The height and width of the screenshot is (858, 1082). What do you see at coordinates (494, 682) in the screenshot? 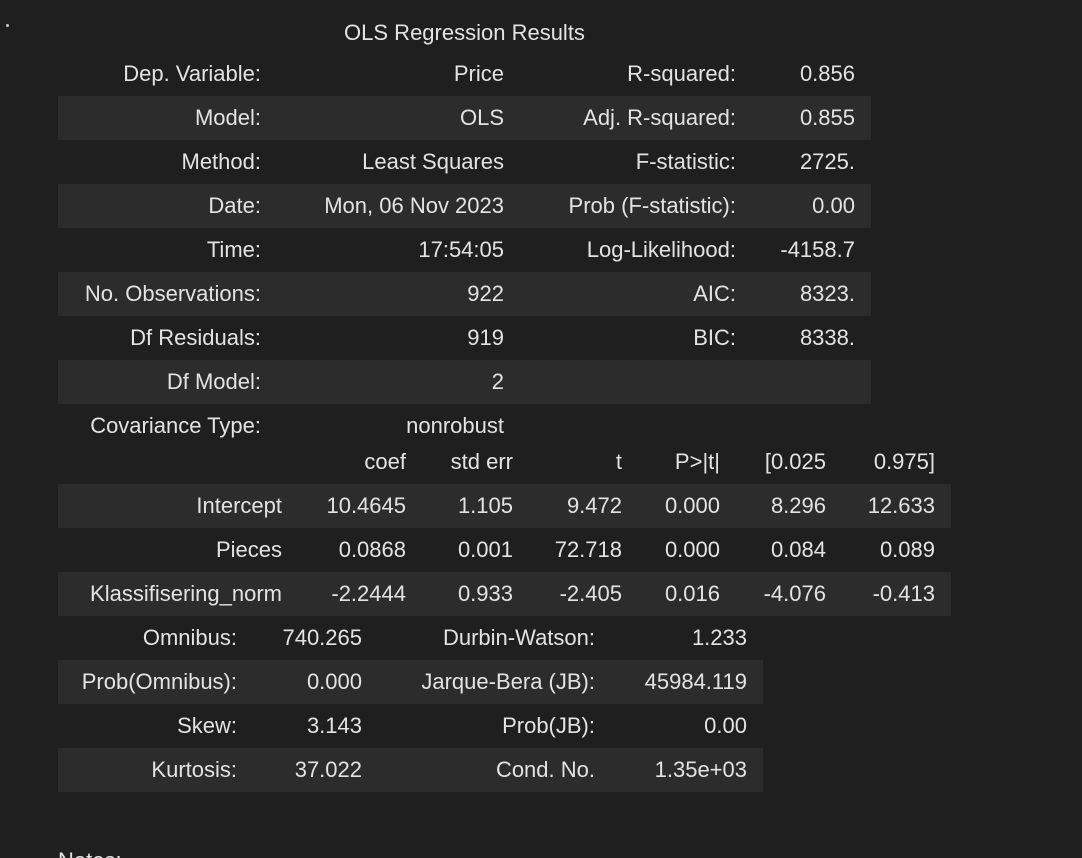
I see `diagnostic-label: Jarque-Bera (JB):` at bounding box center [494, 682].